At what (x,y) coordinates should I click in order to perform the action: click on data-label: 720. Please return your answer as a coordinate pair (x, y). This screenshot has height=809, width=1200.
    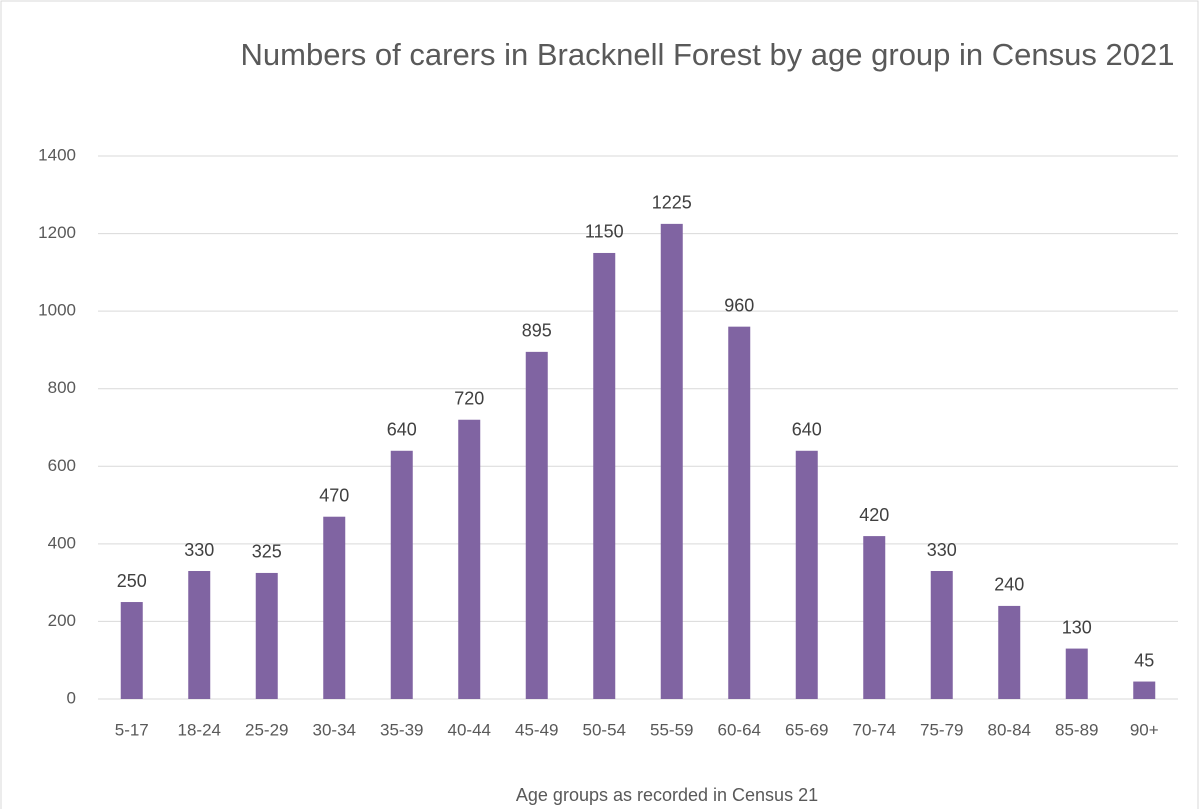
    Looking at the image, I should click on (469, 398).